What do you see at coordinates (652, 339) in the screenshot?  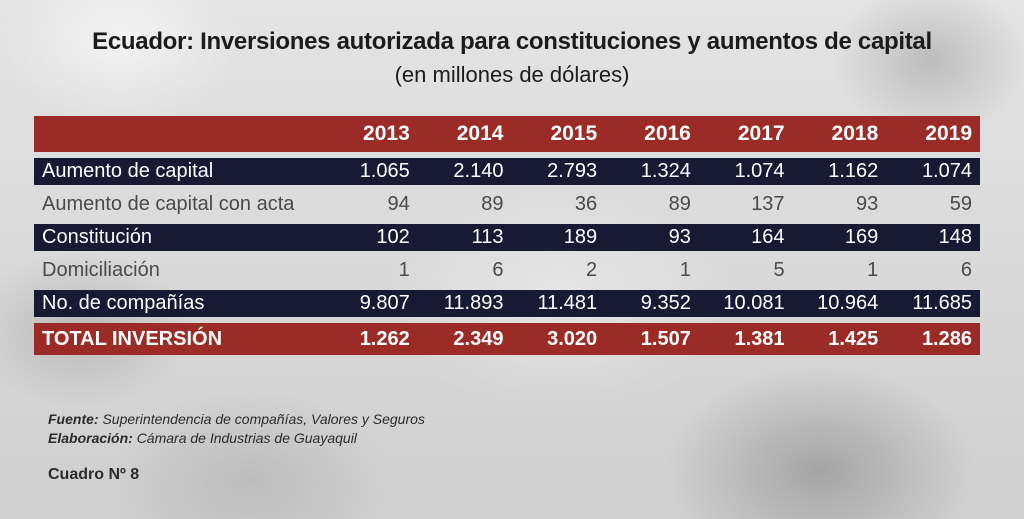 I see `table-cell: 1.507` at bounding box center [652, 339].